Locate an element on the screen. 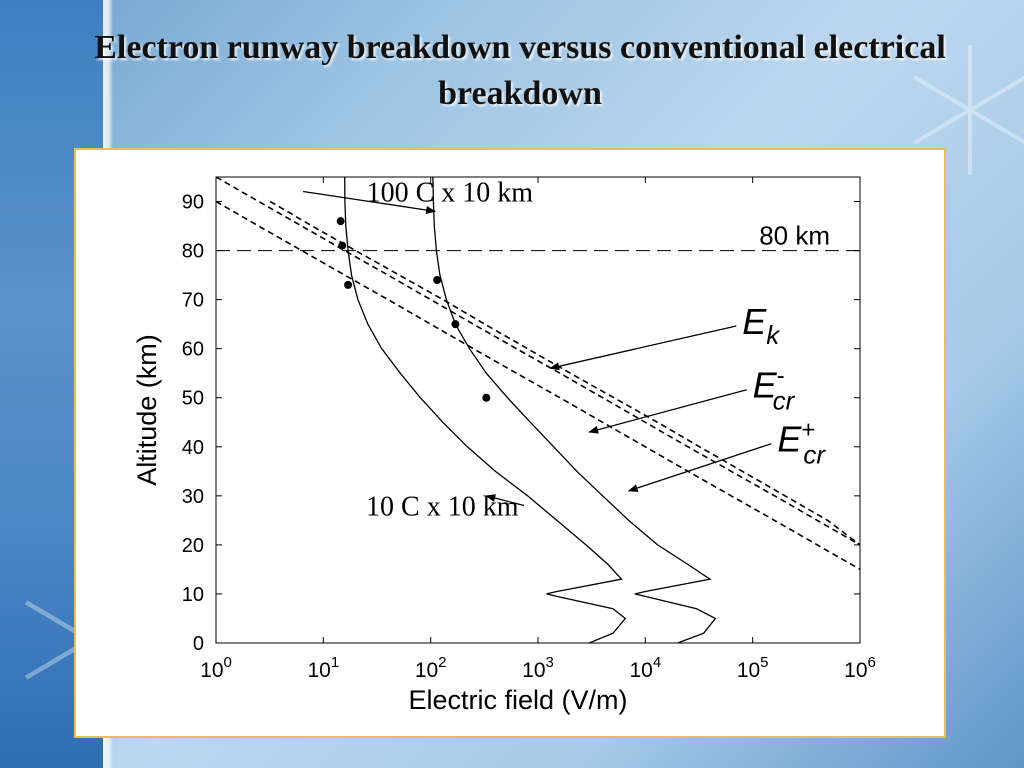 This screenshot has height=768, width=1024. x-tick-label: 10⁶ is located at coordinates (860, 668).